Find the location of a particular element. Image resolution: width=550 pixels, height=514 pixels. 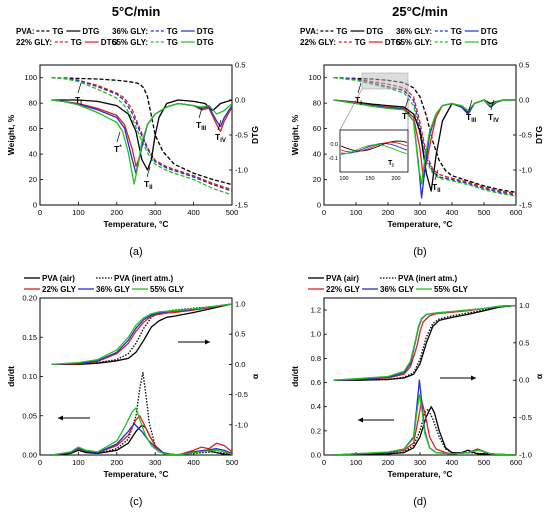

x-tick-label: 500 is located at coordinates (484, 462).